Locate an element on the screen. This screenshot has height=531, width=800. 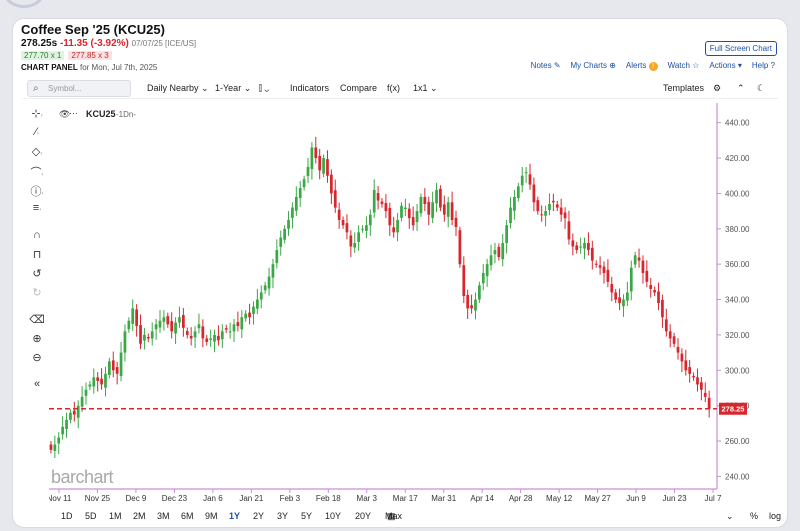
compare-button: Compare is located at coordinates (359, 88).